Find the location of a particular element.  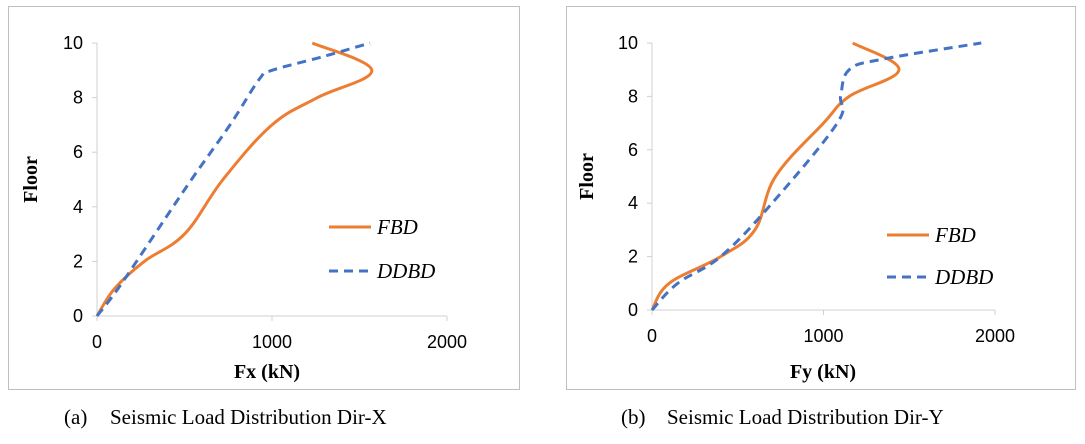

caption-b: (b) Seismic Load Distribution Dir-Y is located at coordinates (782, 417).